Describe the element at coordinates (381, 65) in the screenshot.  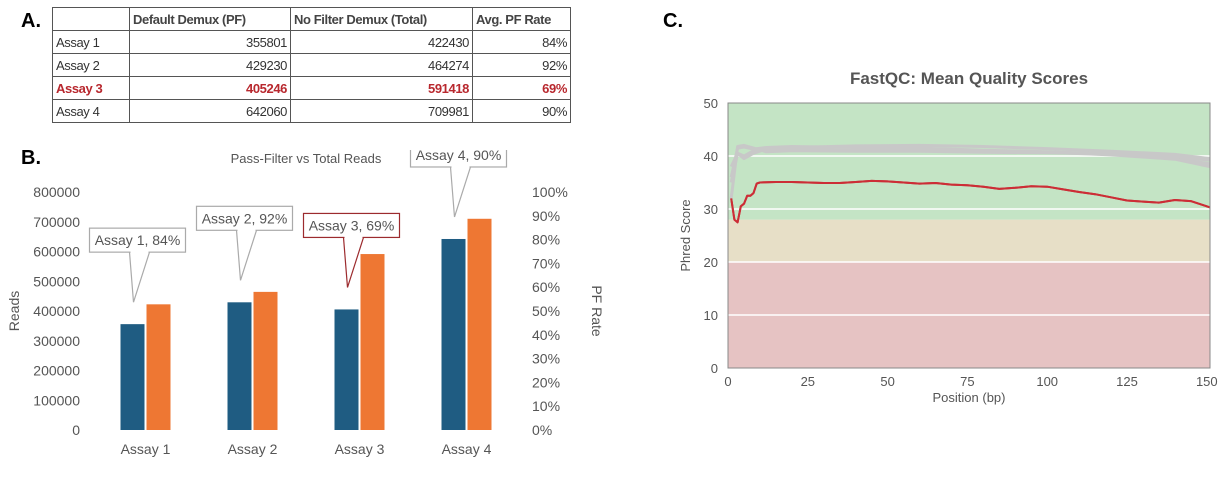
I see `table-cell-total: 464274` at that location.